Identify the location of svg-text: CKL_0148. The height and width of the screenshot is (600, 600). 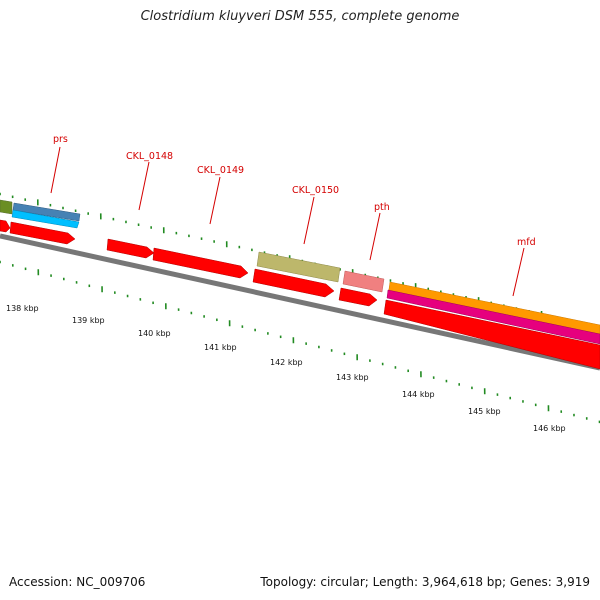
(149, 156).